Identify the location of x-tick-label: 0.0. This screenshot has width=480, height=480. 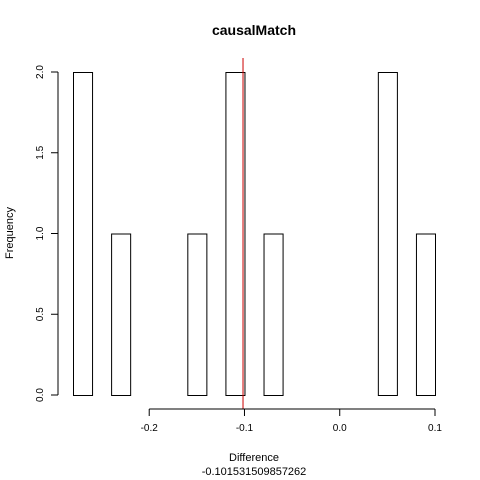
(340, 428).